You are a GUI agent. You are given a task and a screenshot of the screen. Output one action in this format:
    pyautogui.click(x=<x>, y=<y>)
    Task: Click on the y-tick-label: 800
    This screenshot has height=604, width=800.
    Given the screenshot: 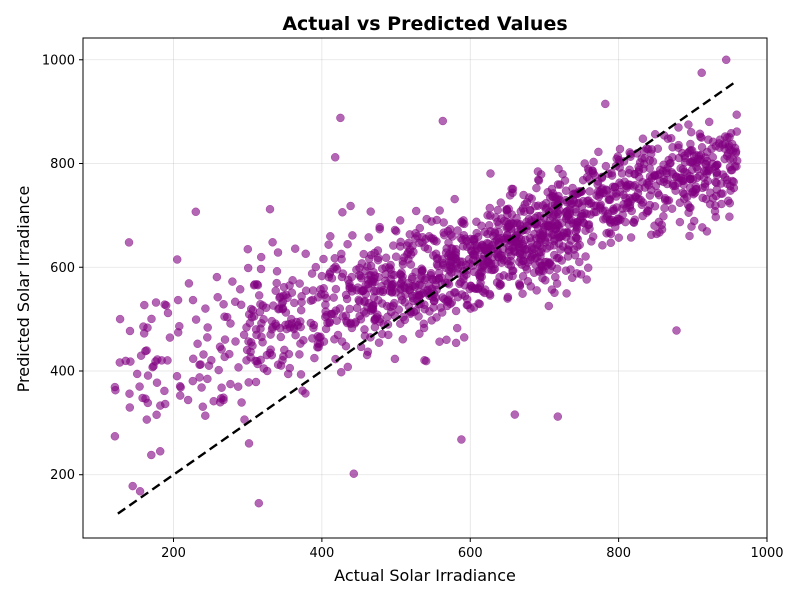 What is the action you would take?
    pyautogui.click(x=62, y=164)
    